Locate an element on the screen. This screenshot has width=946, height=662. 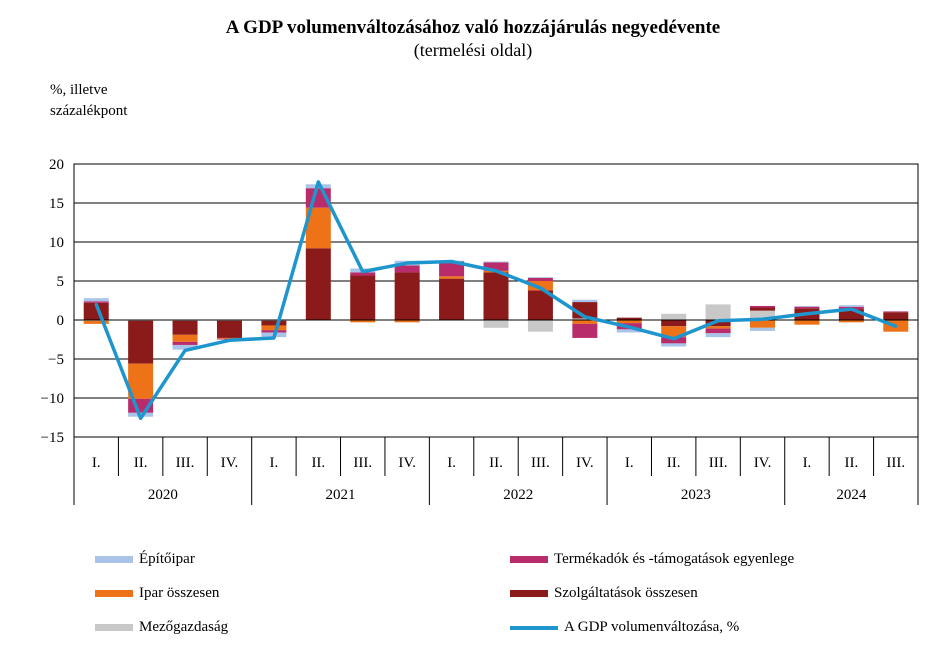
legend-label: Termékadók és -támogatások egyenlege is located at coordinates (674, 559).